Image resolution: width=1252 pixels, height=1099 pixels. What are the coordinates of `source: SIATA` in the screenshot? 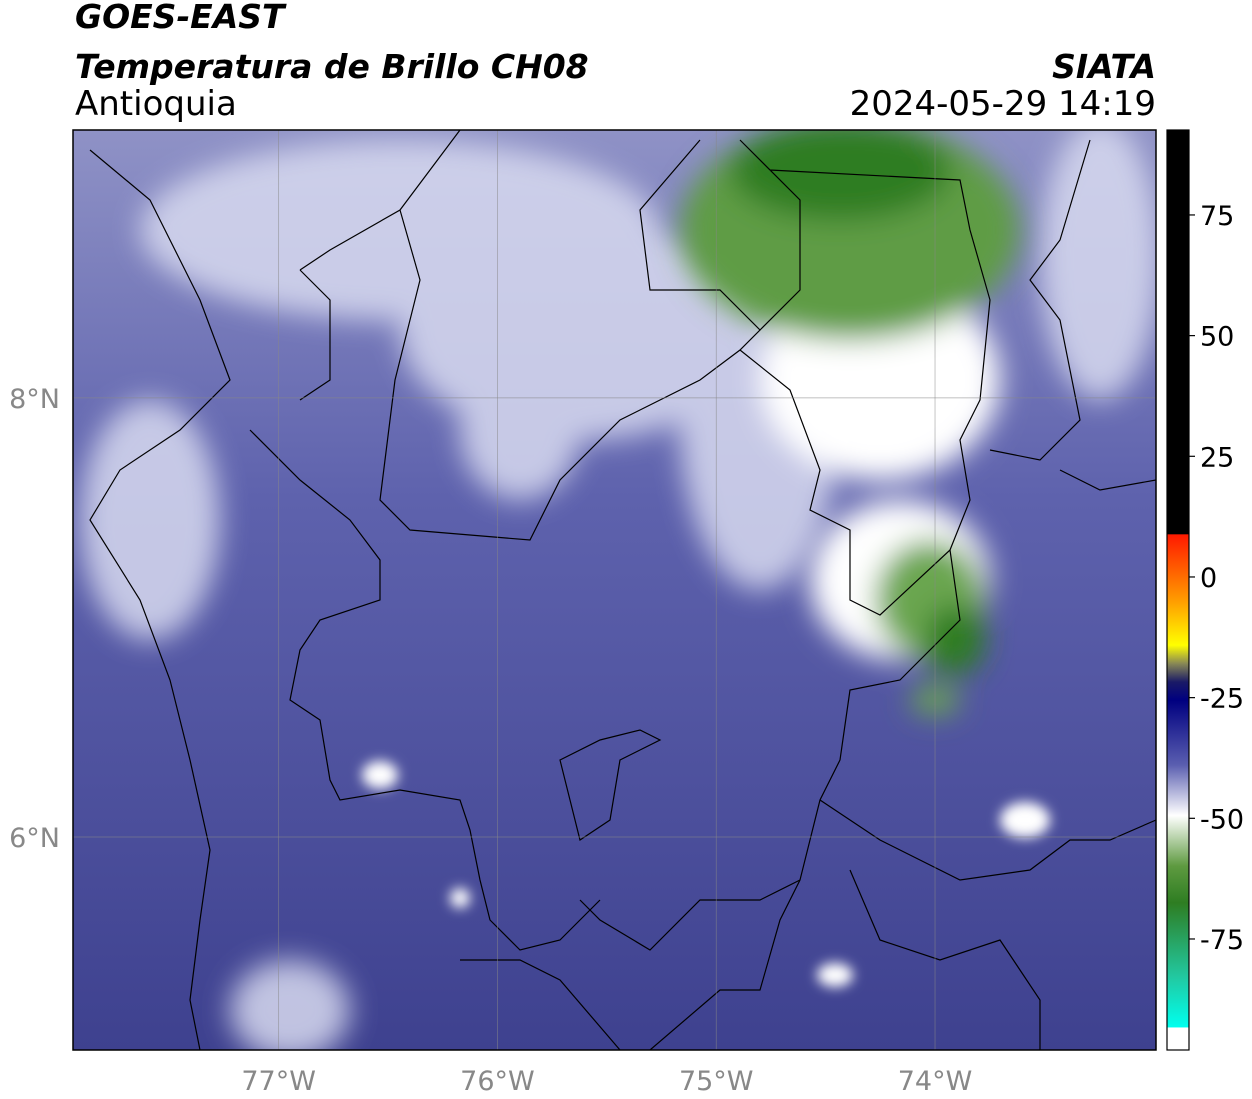 It's located at (1104, 66).